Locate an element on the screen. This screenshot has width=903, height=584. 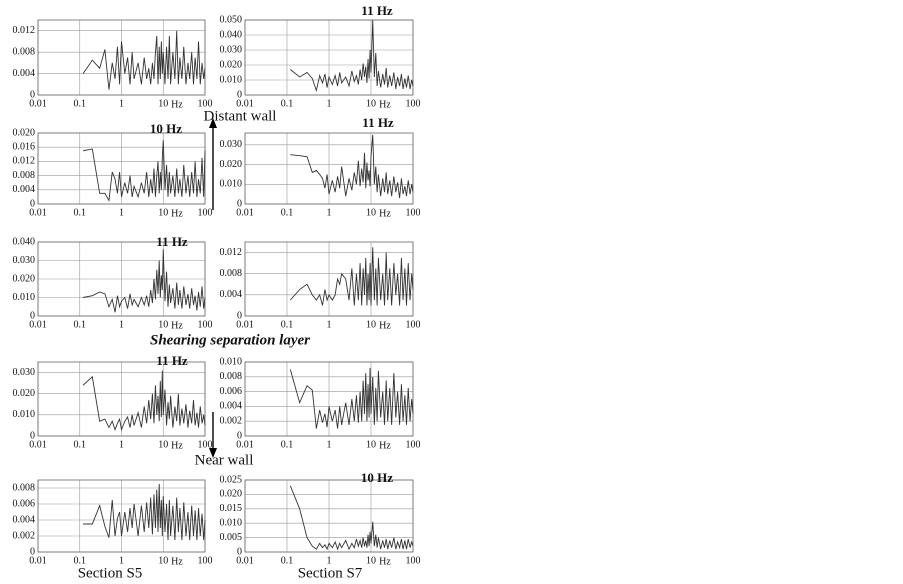
y-tick-label: 0.025 is located at coordinates (231, 479).